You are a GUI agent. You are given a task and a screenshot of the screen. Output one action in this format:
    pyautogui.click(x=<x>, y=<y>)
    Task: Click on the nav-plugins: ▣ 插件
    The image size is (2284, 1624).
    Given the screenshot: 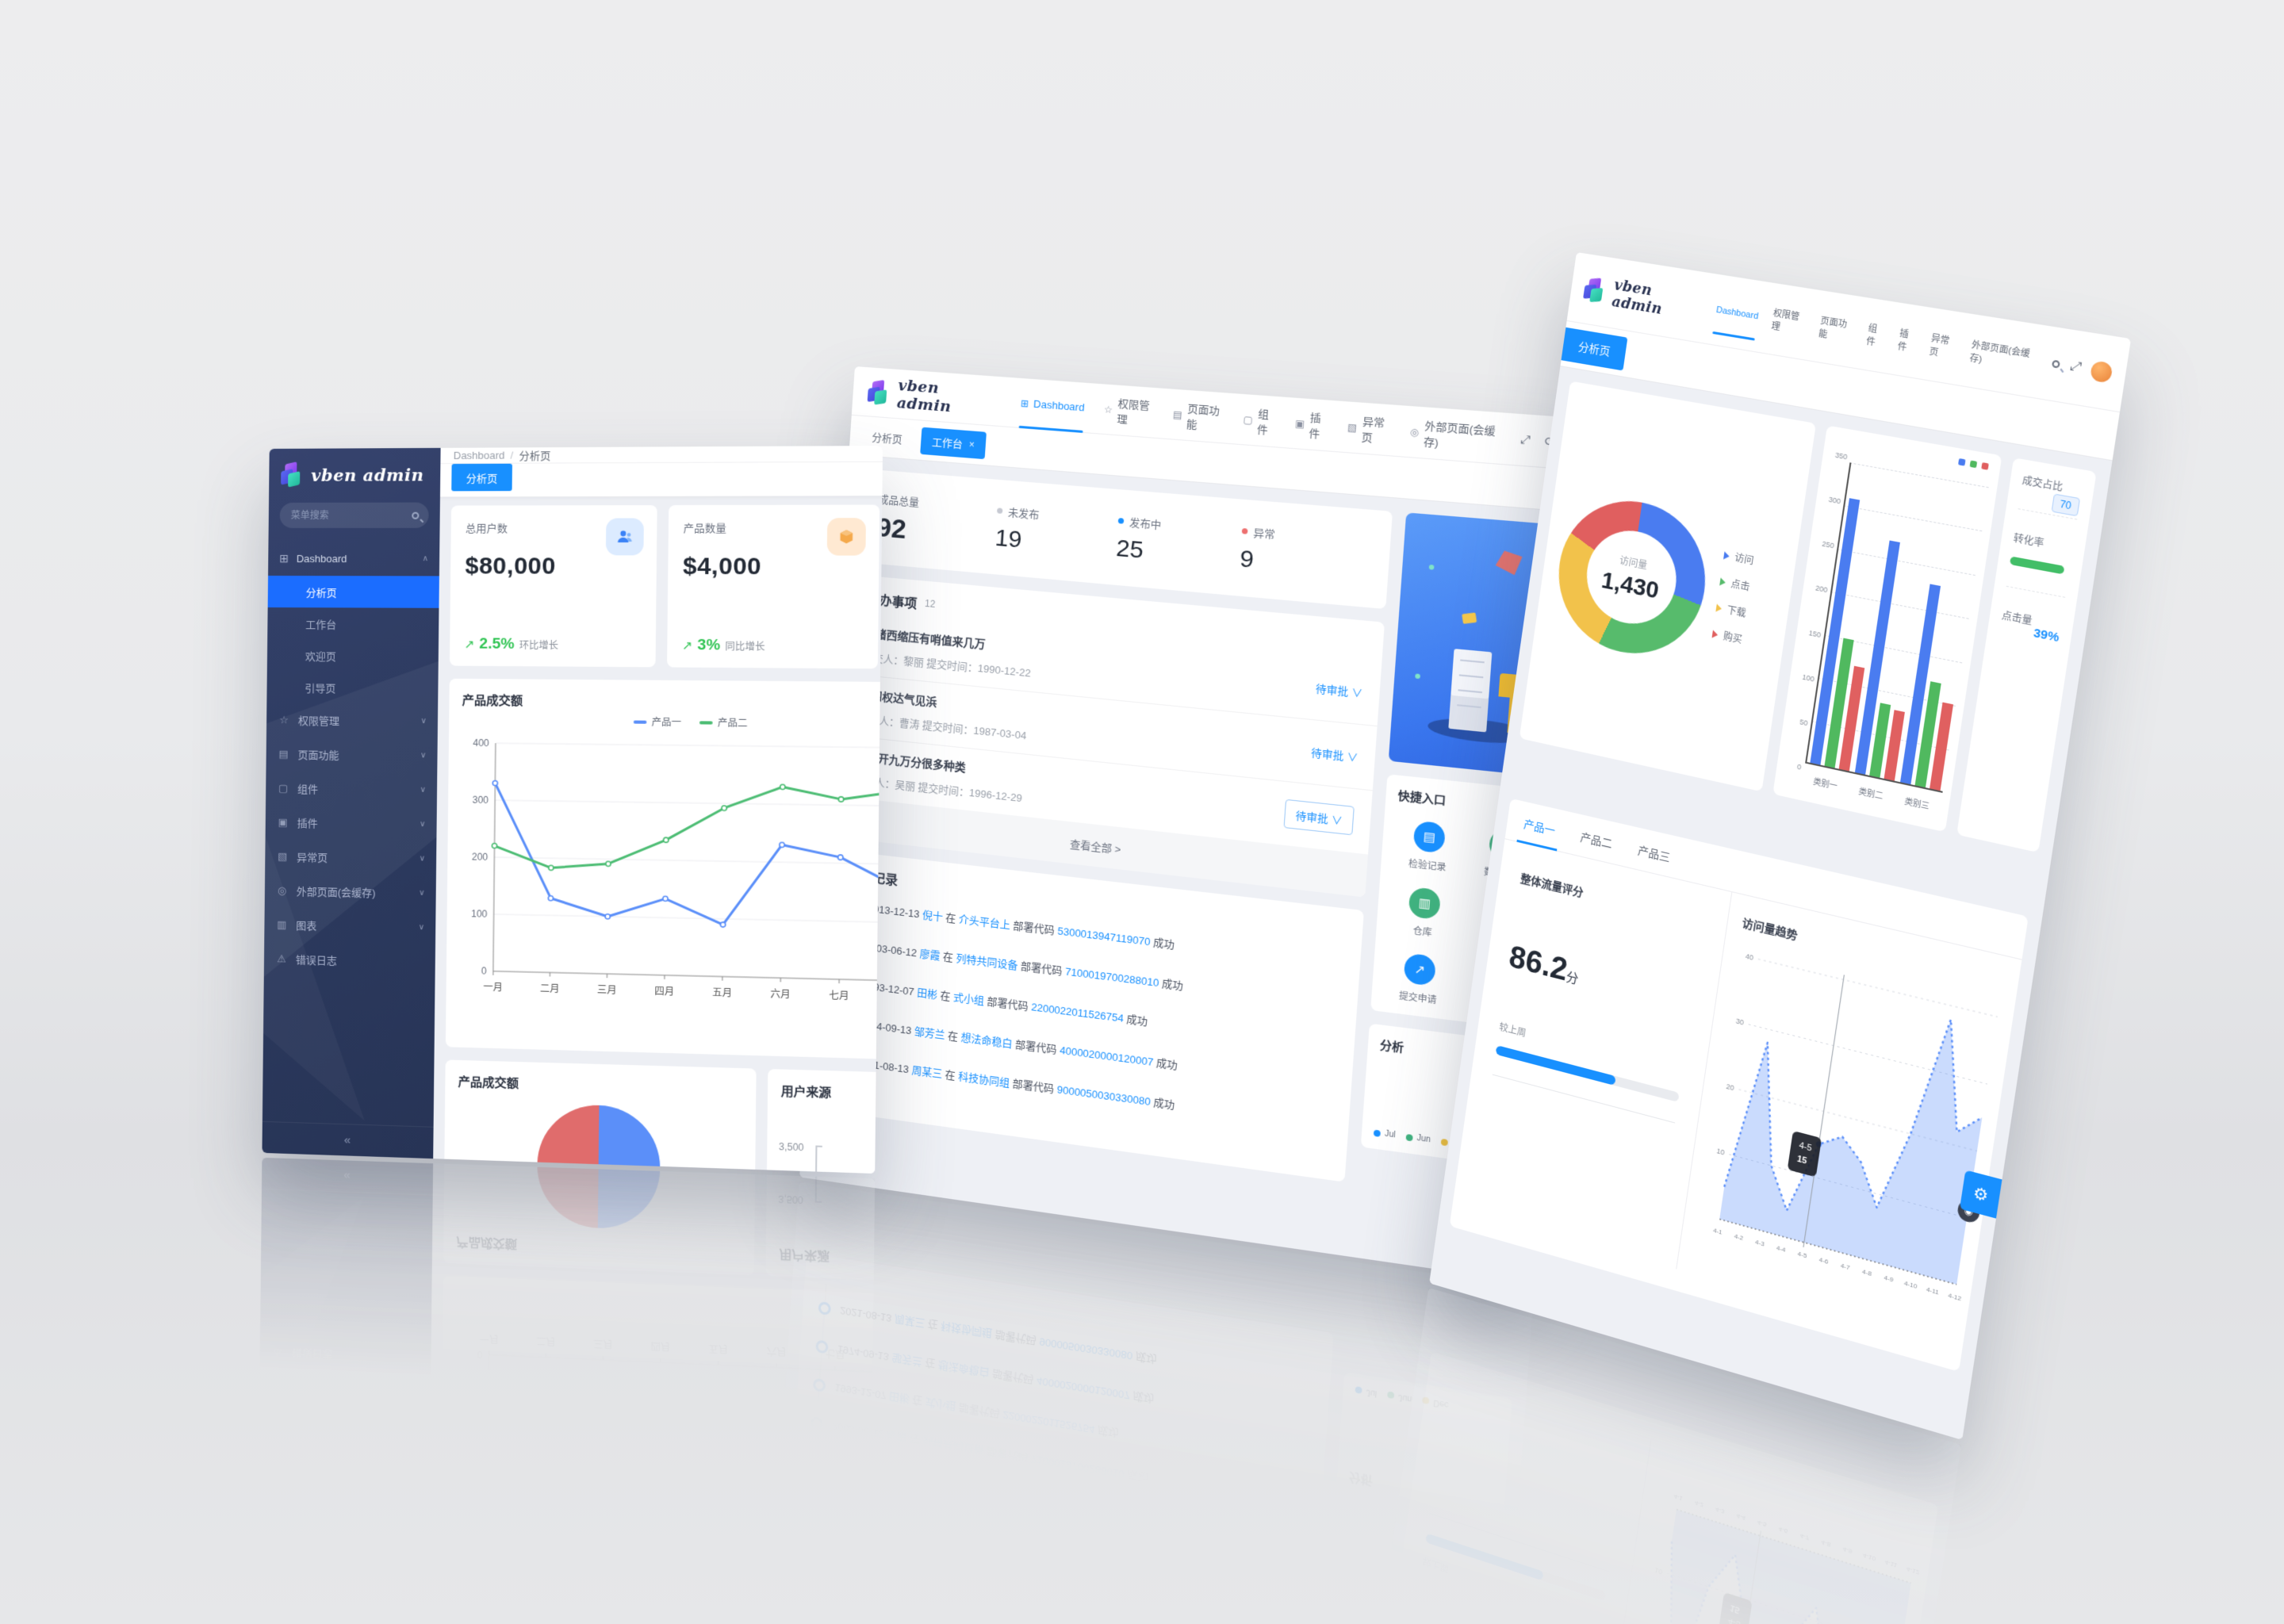 What is the action you would take?
    pyautogui.click(x=1308, y=425)
    